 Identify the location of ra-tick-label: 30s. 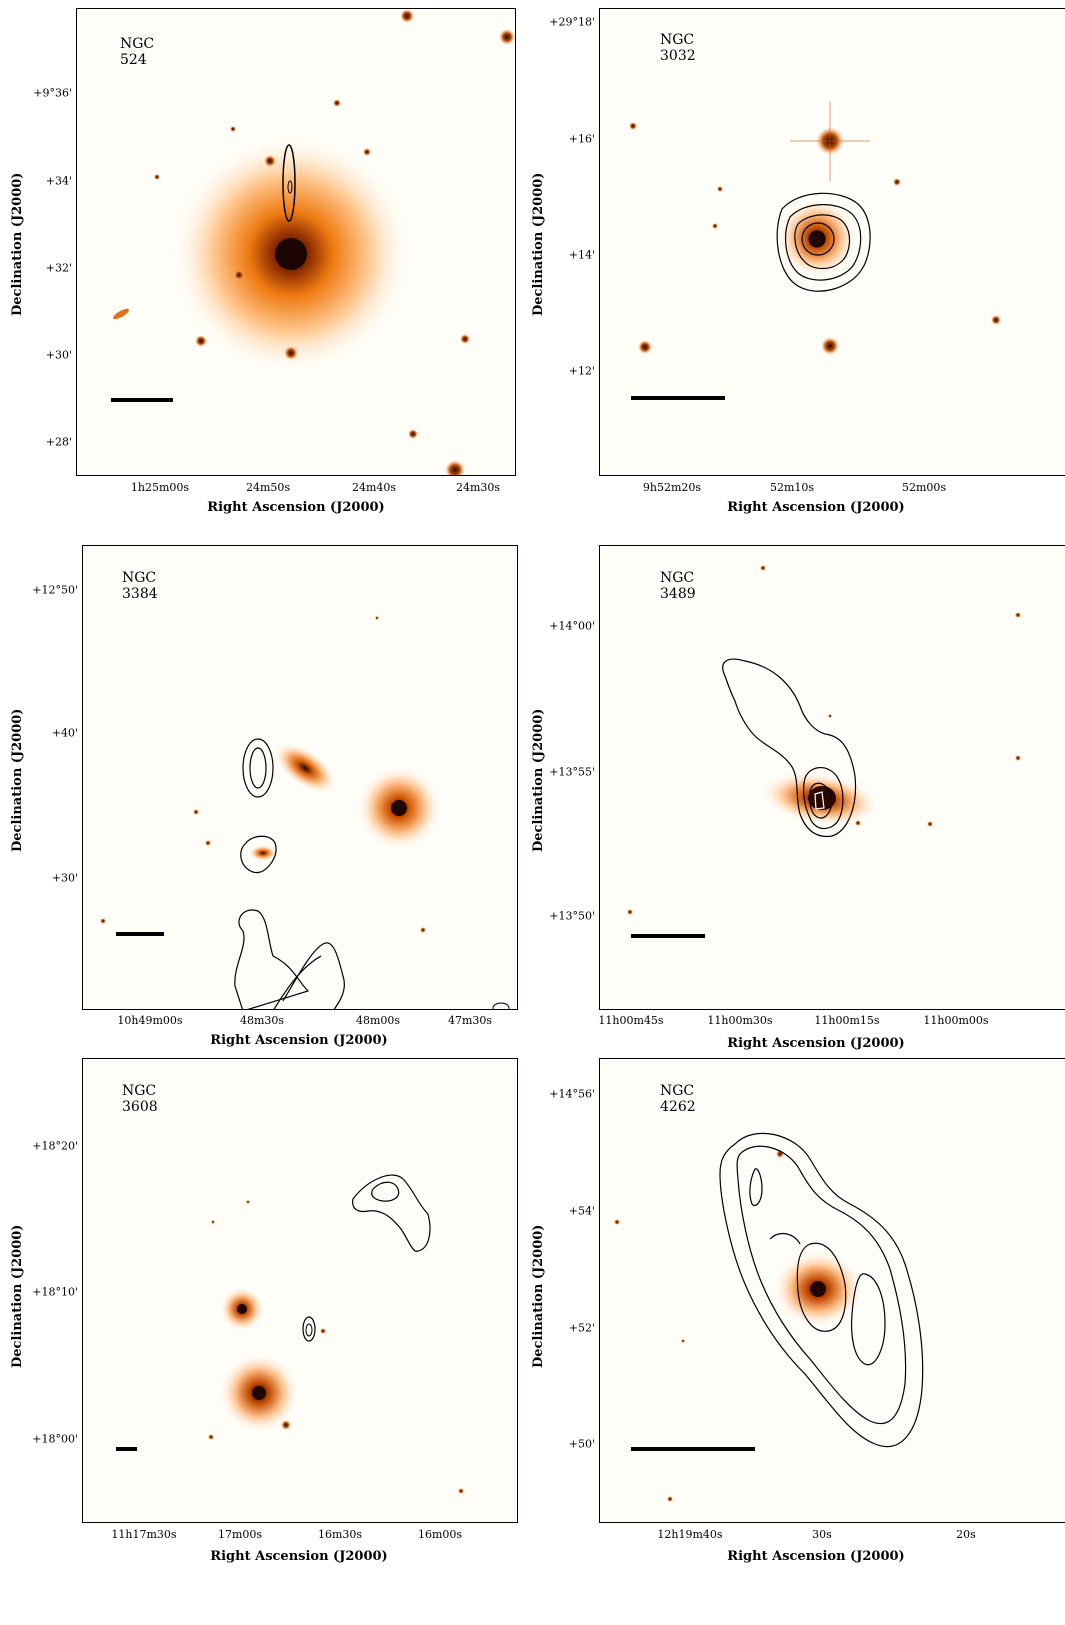
(822, 1534).